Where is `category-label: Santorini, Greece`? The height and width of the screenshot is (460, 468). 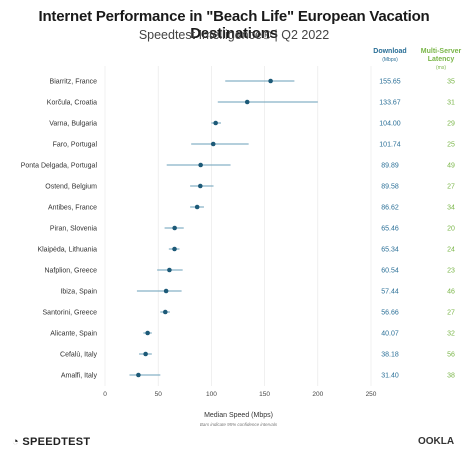 category-label: Santorini, Greece is located at coordinates (70, 313).